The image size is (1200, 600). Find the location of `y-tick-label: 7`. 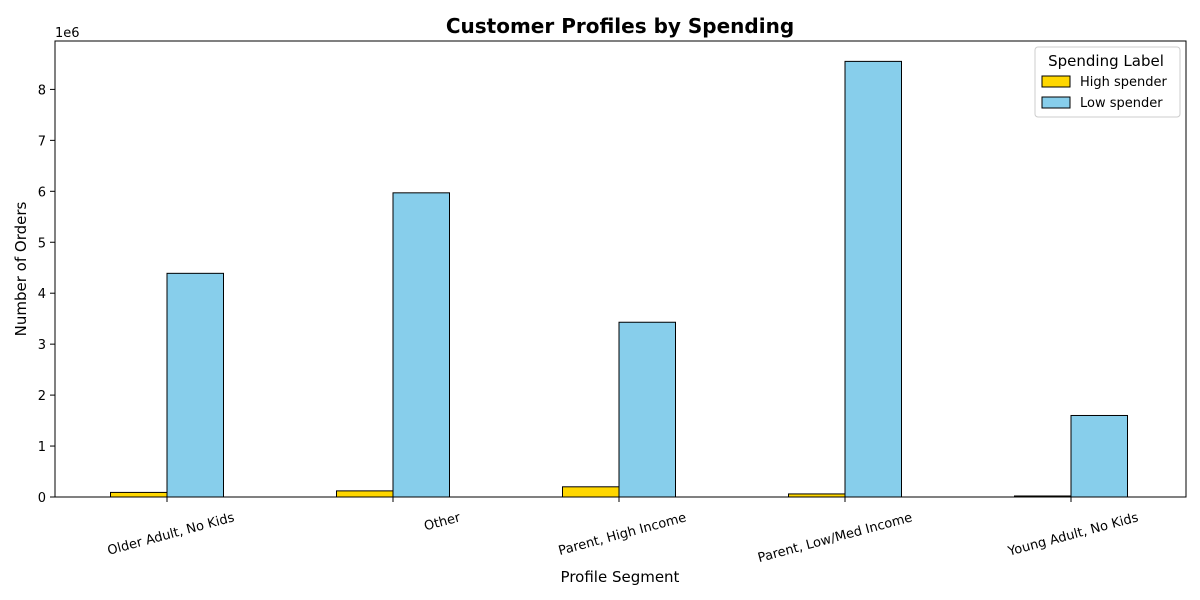

y-tick-label: 7 is located at coordinates (42, 141).